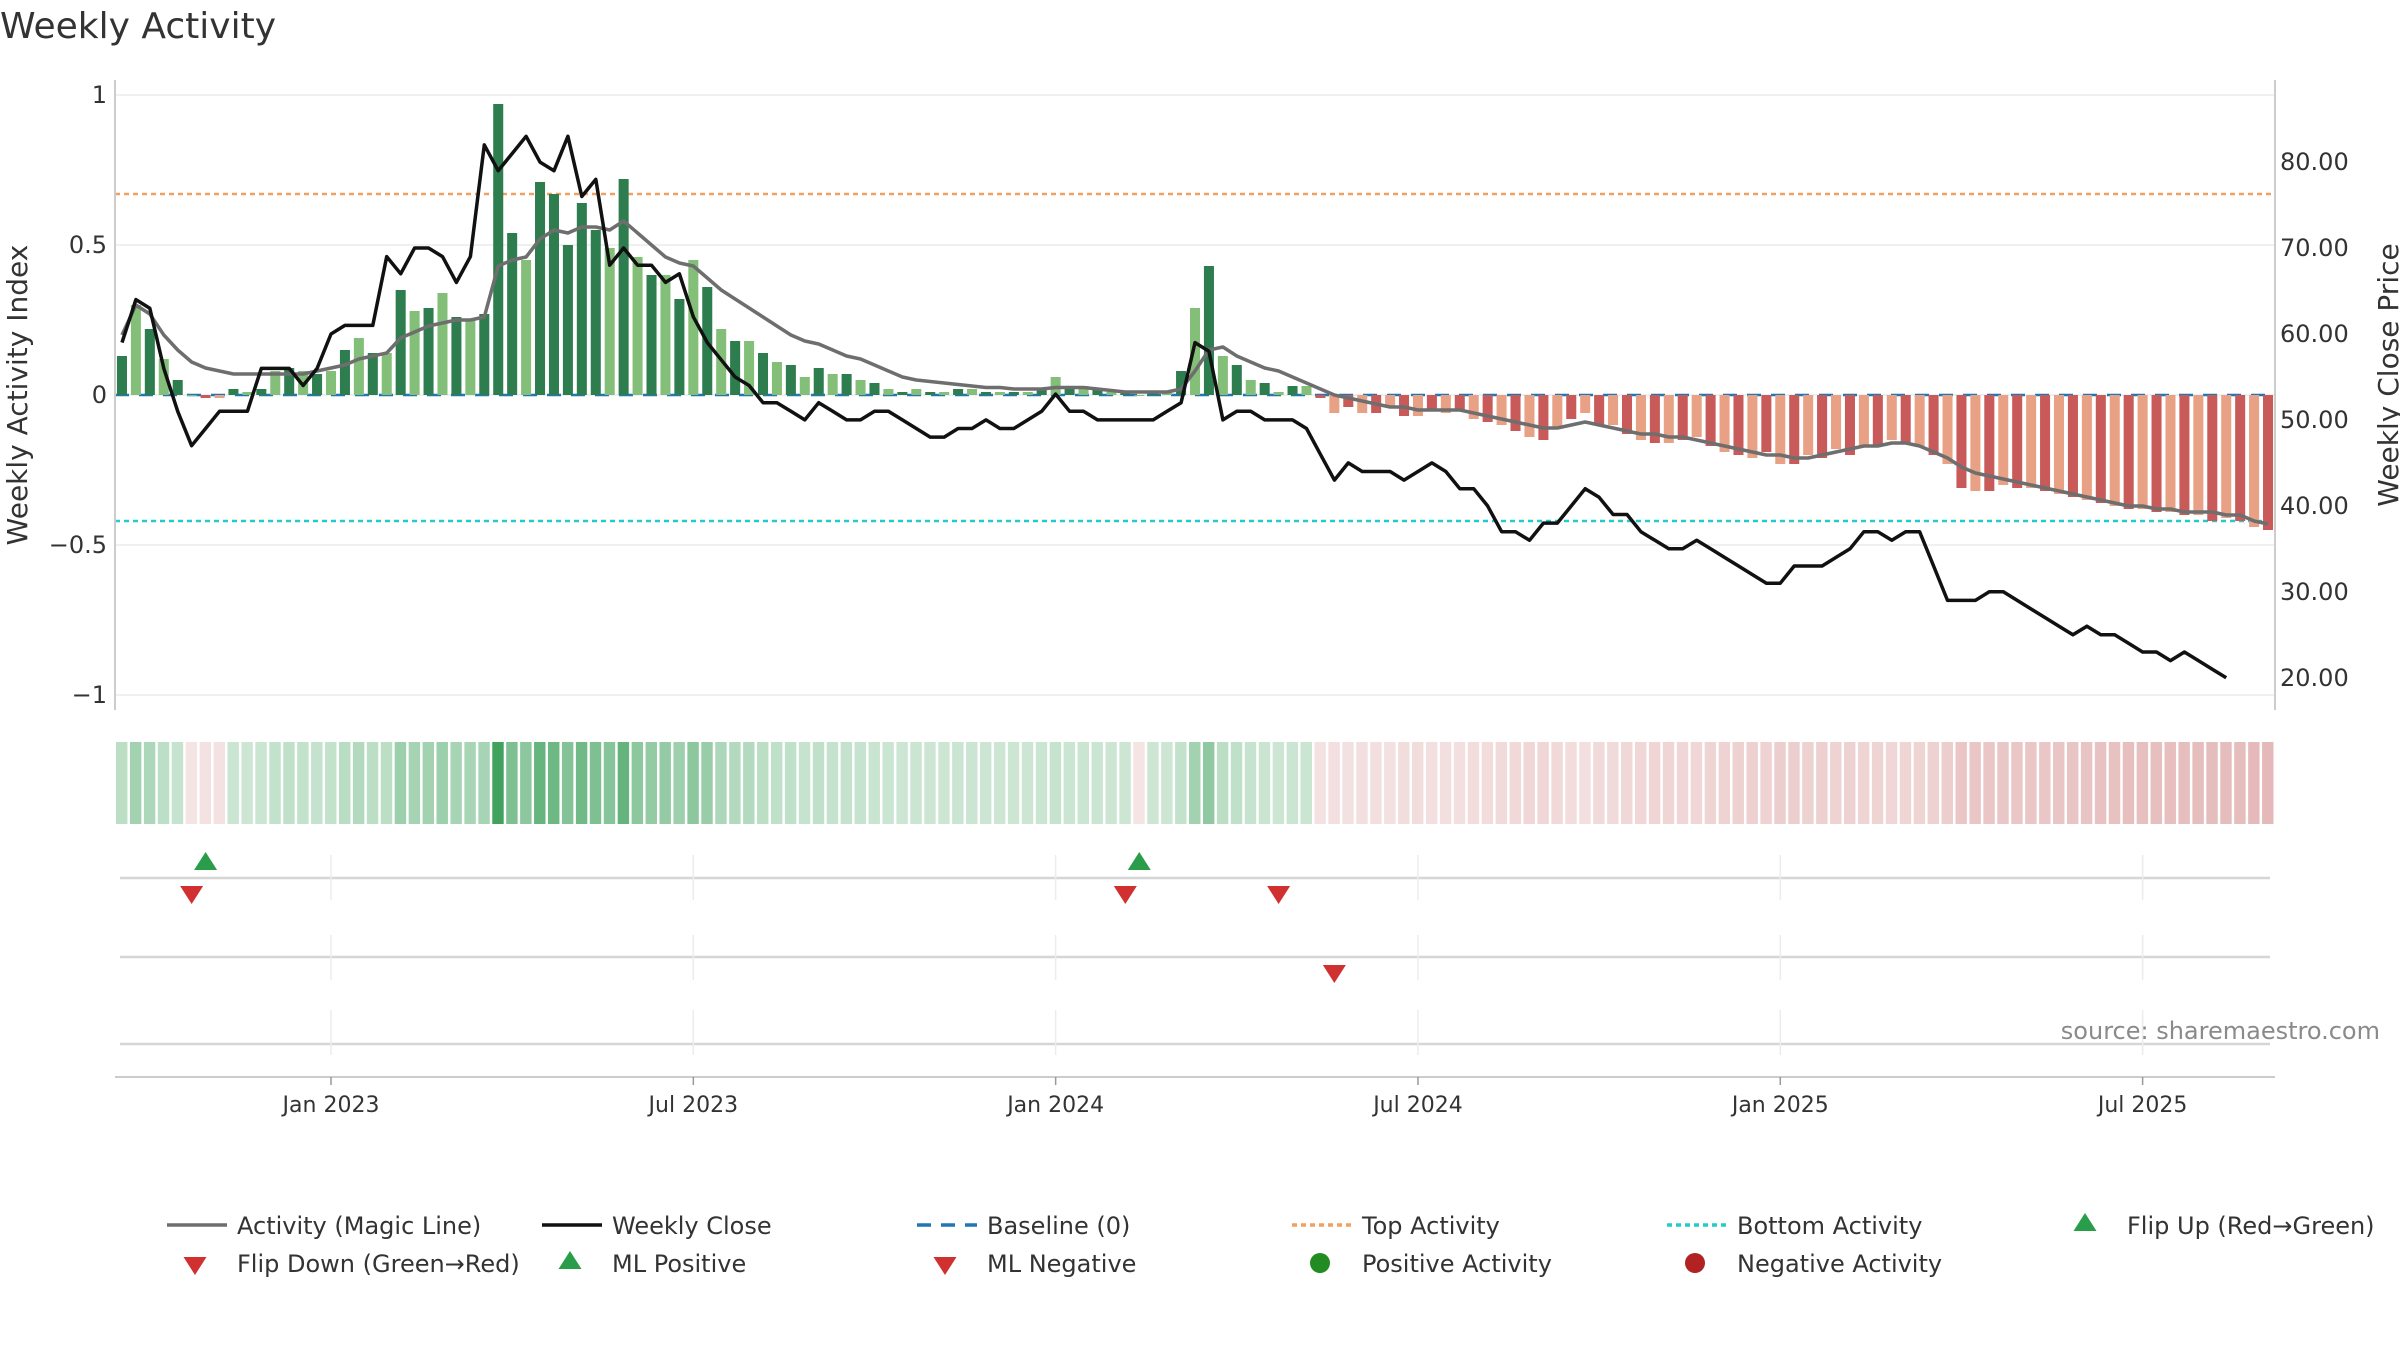 This screenshot has width=2400, height=1350. What do you see at coordinates (1023, 1226) in the screenshot?
I see `legend-item: Baseline (0)` at bounding box center [1023, 1226].